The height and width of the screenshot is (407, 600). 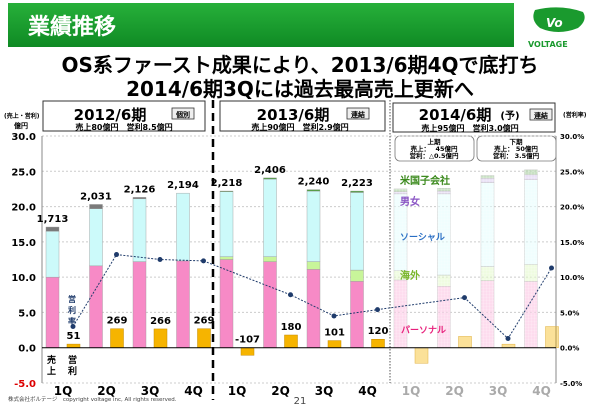 I want to click on y2-tick-label: 0.0%, so click(x=569, y=349).